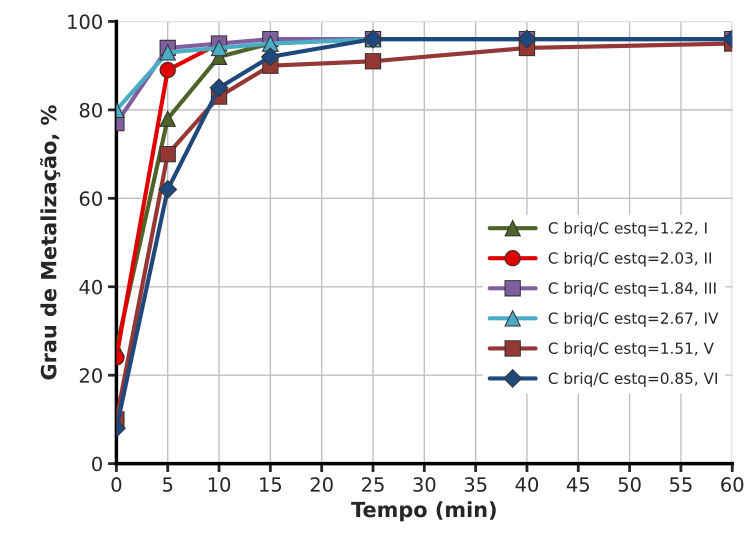  What do you see at coordinates (50, 242) in the screenshot?
I see `y-axis-title: Grau de Metalização, %` at bounding box center [50, 242].